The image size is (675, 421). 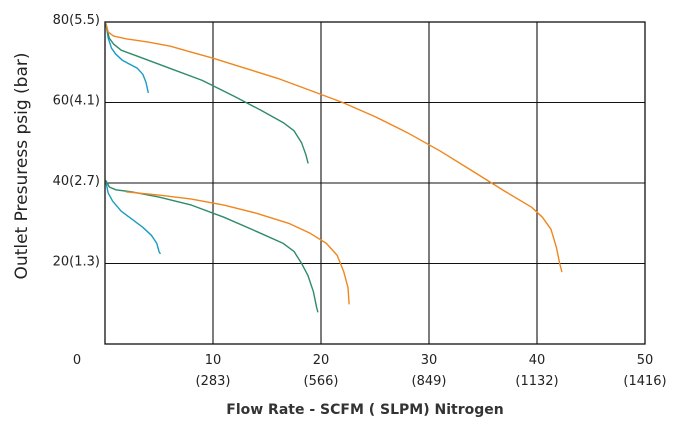 I want to click on x-tick-sublabel: (566), so click(x=321, y=381).